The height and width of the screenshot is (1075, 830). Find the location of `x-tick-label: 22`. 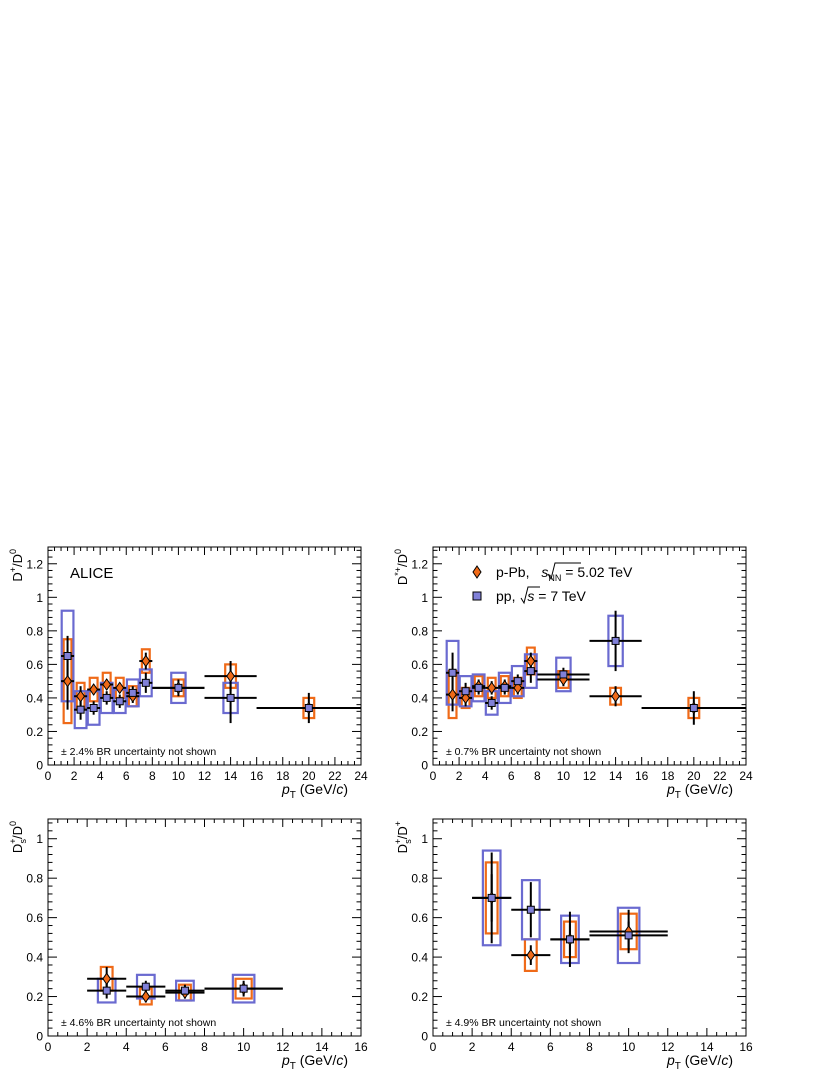

x-tick-label: 22 is located at coordinates (335, 776).